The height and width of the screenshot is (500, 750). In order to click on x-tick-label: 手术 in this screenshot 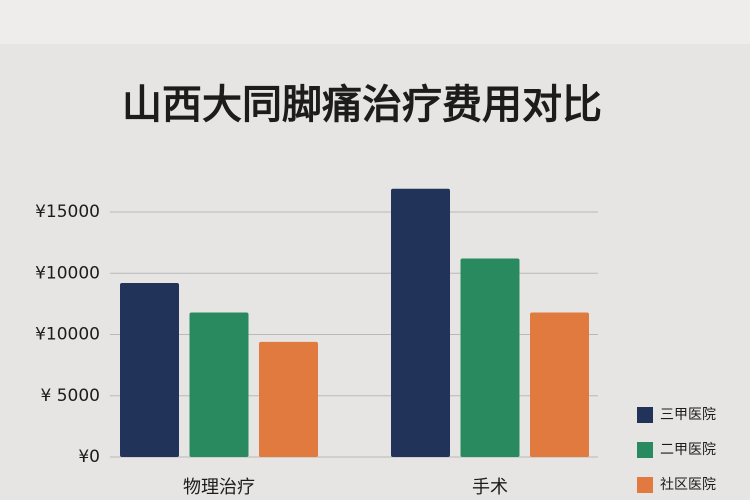, I will do `click(490, 487)`.